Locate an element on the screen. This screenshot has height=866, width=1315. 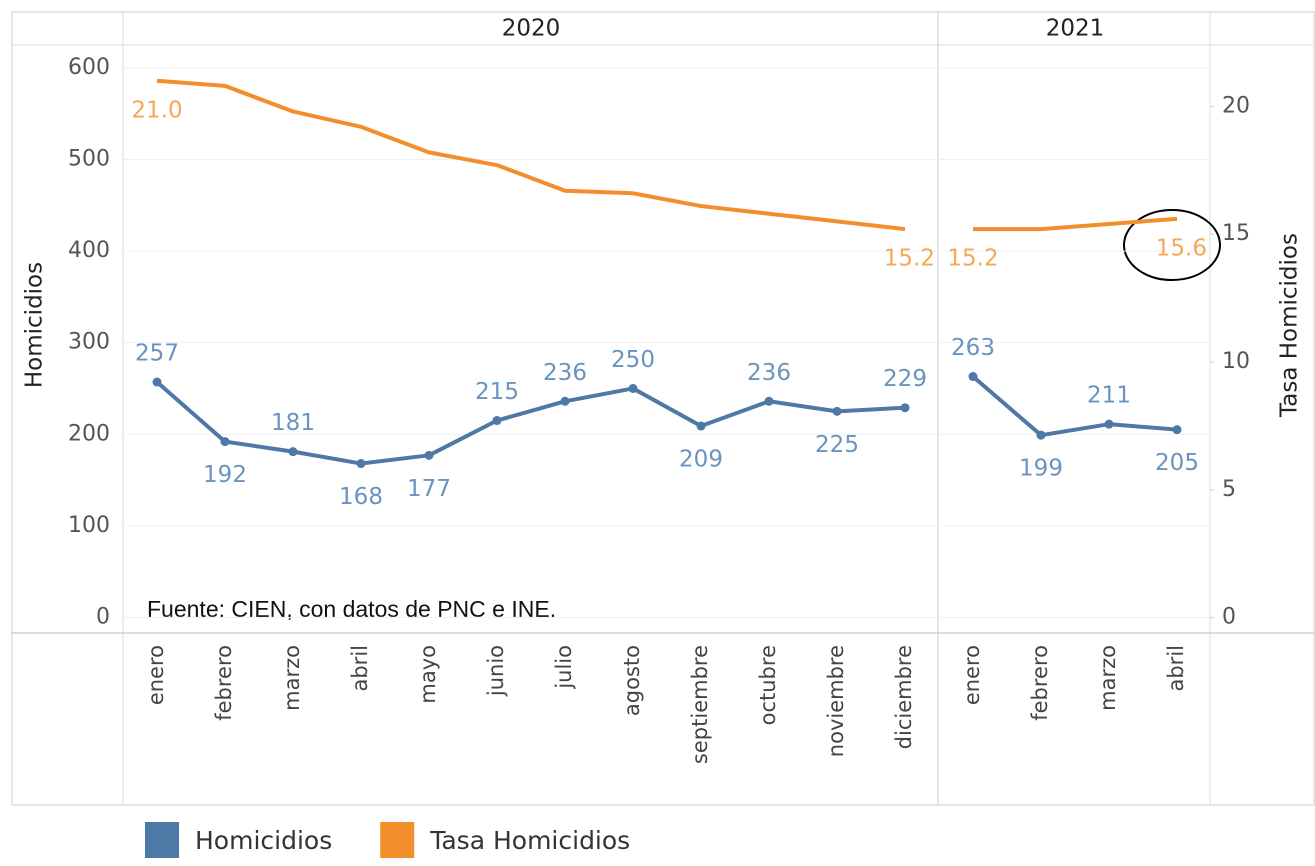
y-tick-label: 500 is located at coordinates (89, 158).